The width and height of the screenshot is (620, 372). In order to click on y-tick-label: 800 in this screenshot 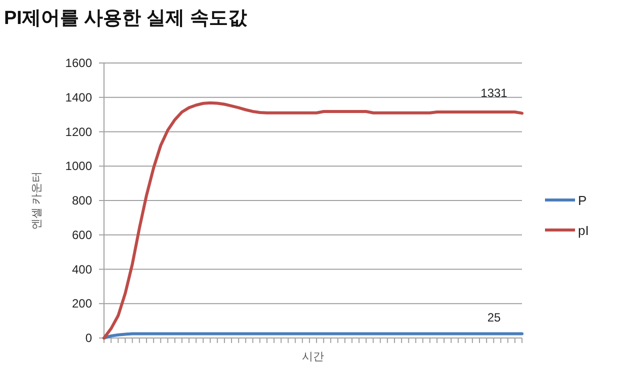, I will do `click(82, 201)`.